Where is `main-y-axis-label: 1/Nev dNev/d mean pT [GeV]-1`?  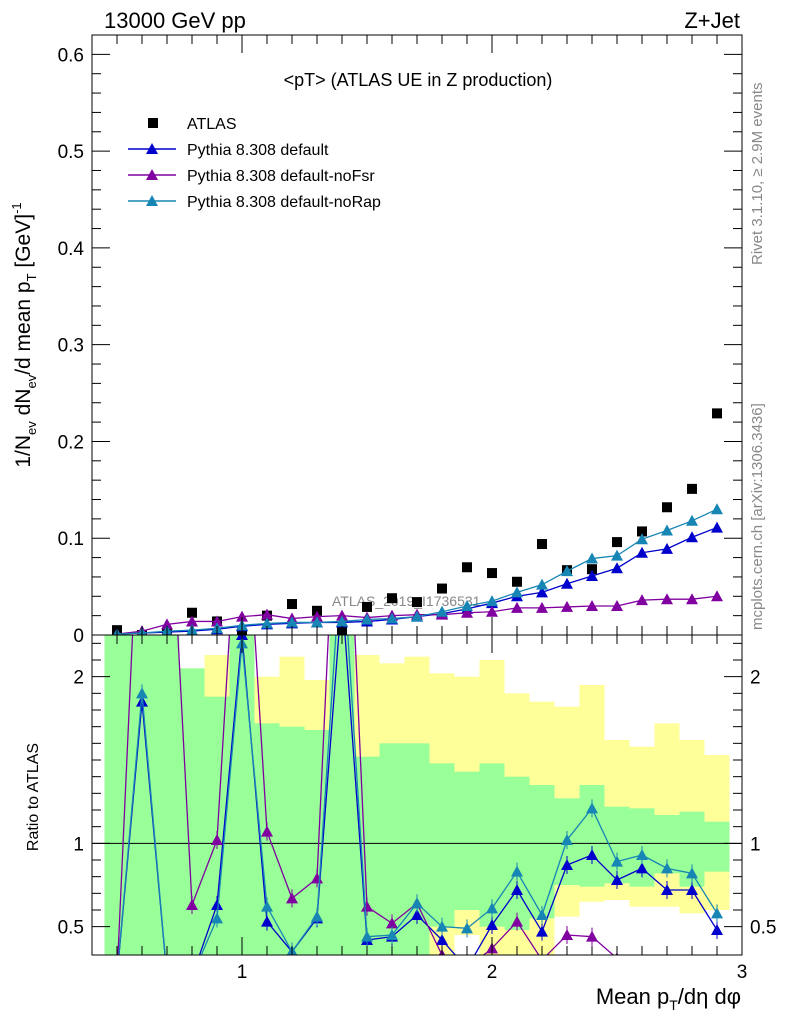 main-y-axis-label: 1/Nev dNev/d mean pT [GeV]-1 is located at coordinates (24, 334).